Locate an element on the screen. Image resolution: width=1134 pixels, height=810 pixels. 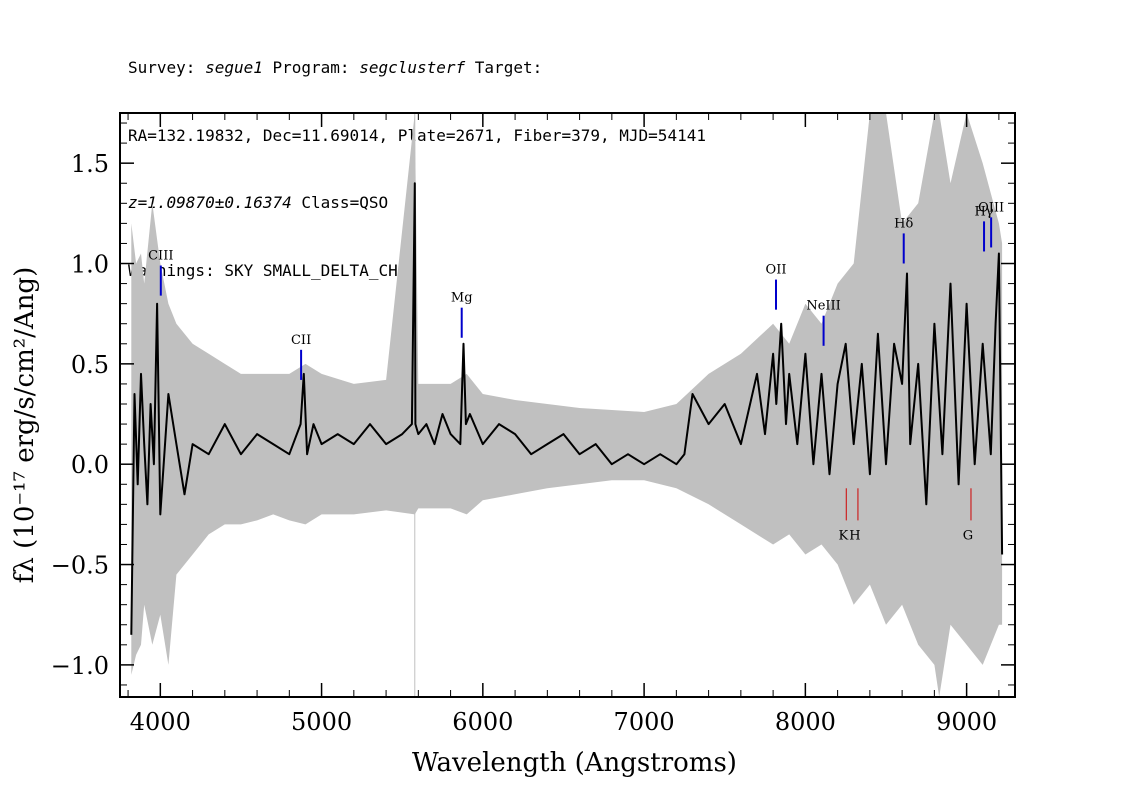
program-value: segclusterf is located at coordinates (412, 67).